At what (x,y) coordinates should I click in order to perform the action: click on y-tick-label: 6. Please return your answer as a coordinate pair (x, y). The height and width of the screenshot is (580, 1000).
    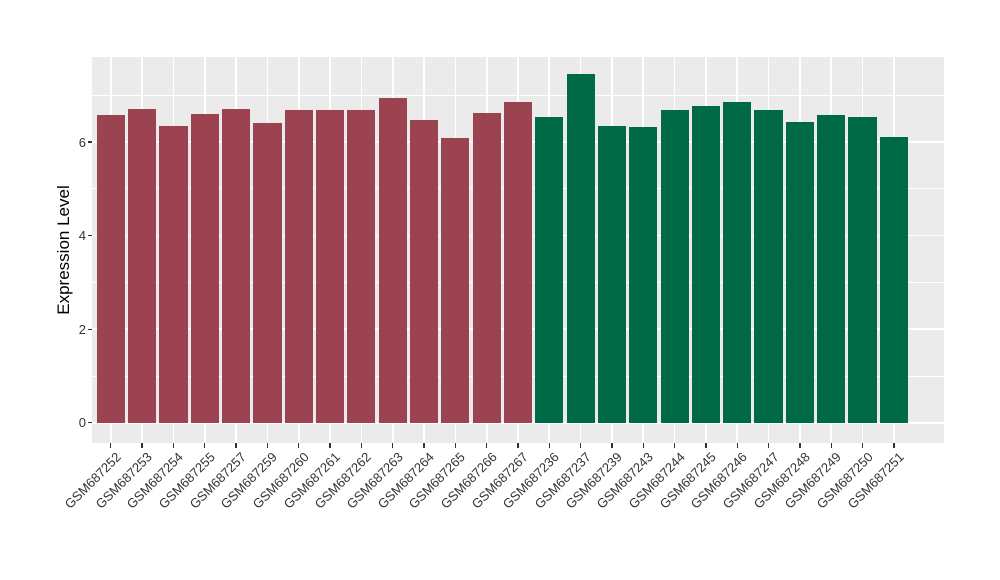
    Looking at the image, I should click on (82, 142).